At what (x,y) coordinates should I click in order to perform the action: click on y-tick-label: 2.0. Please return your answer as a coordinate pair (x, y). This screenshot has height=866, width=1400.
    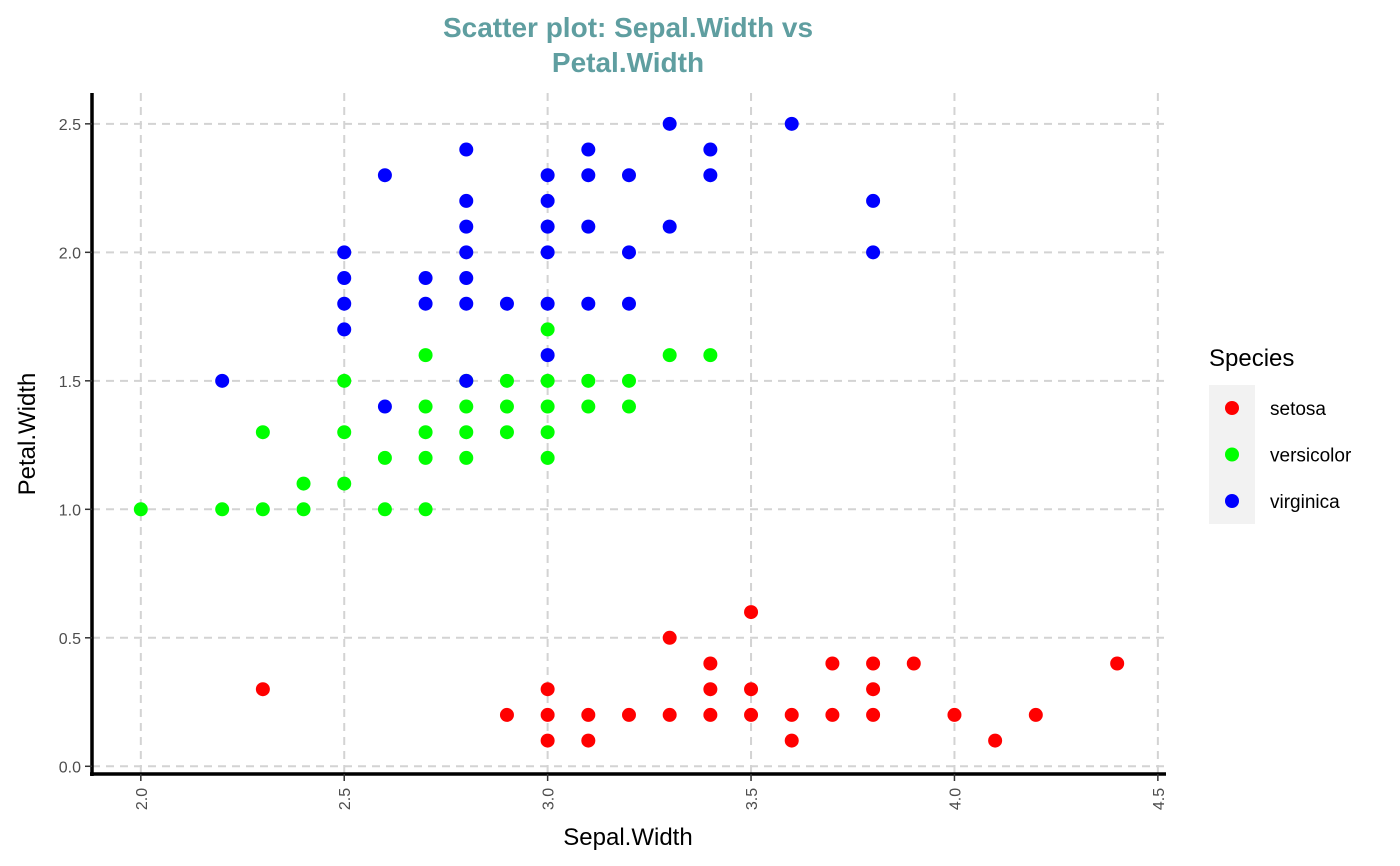
    Looking at the image, I should click on (70, 253).